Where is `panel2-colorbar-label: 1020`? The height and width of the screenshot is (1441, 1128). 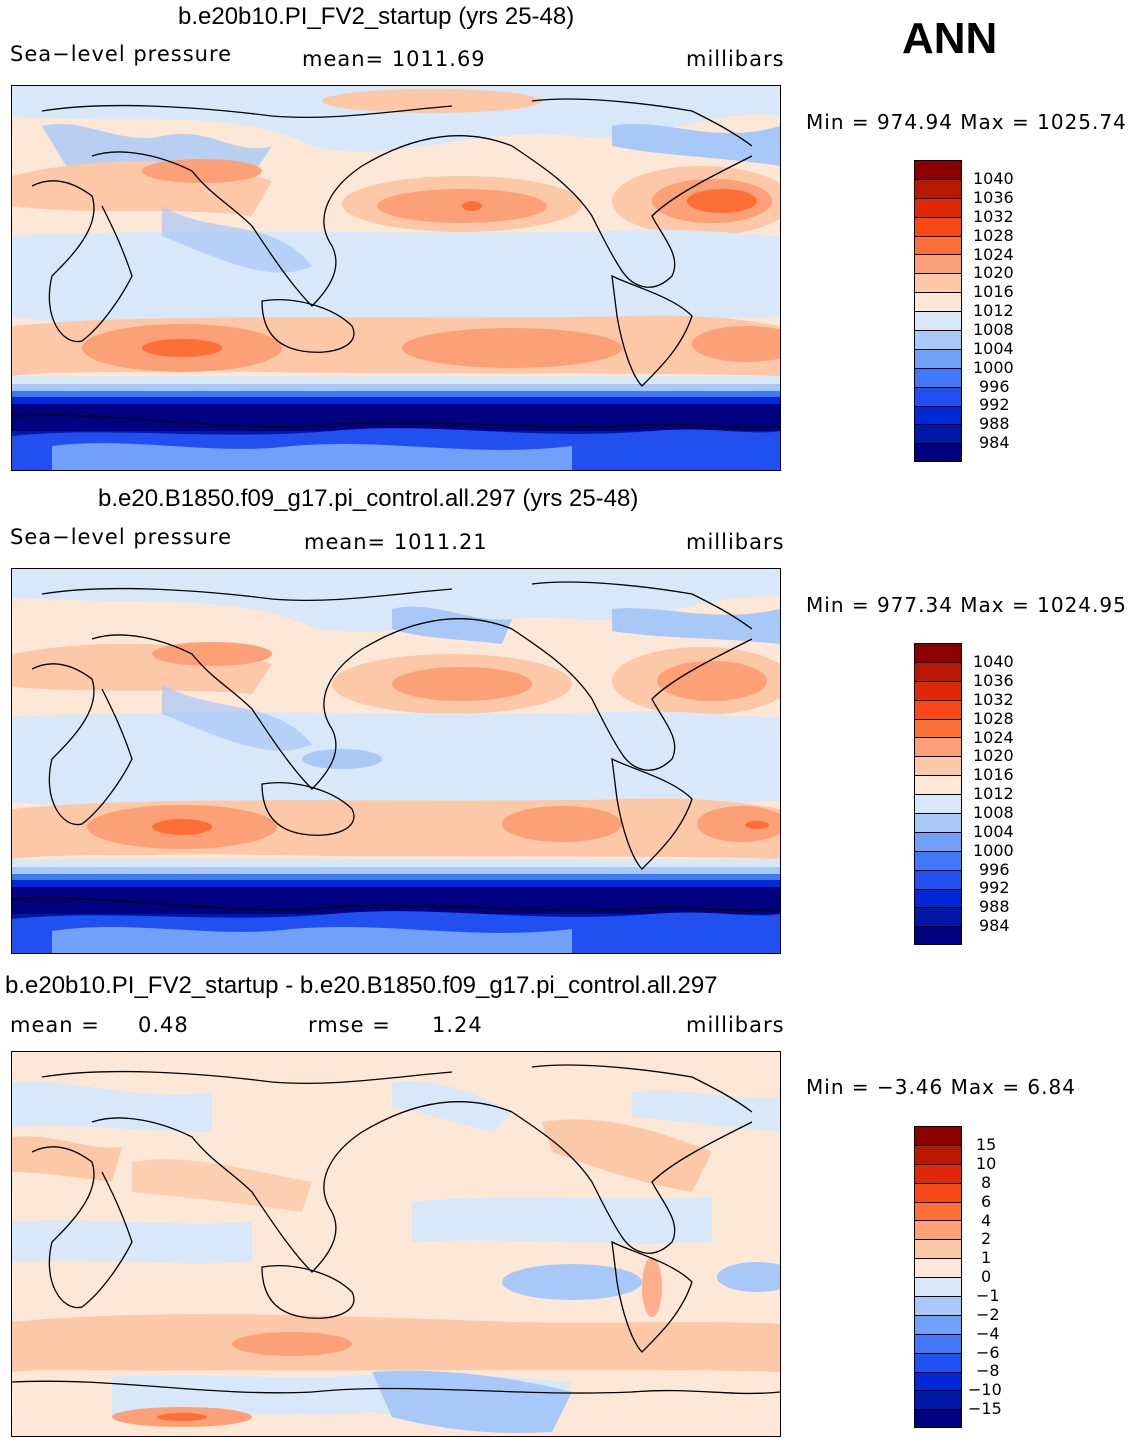
panel2-colorbar-label: 1020 is located at coordinates (993, 755).